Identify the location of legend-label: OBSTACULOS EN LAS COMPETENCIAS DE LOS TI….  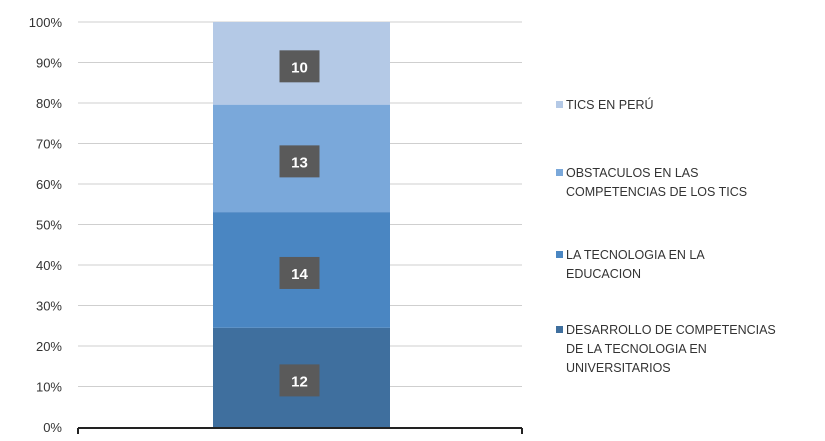
(657, 182).